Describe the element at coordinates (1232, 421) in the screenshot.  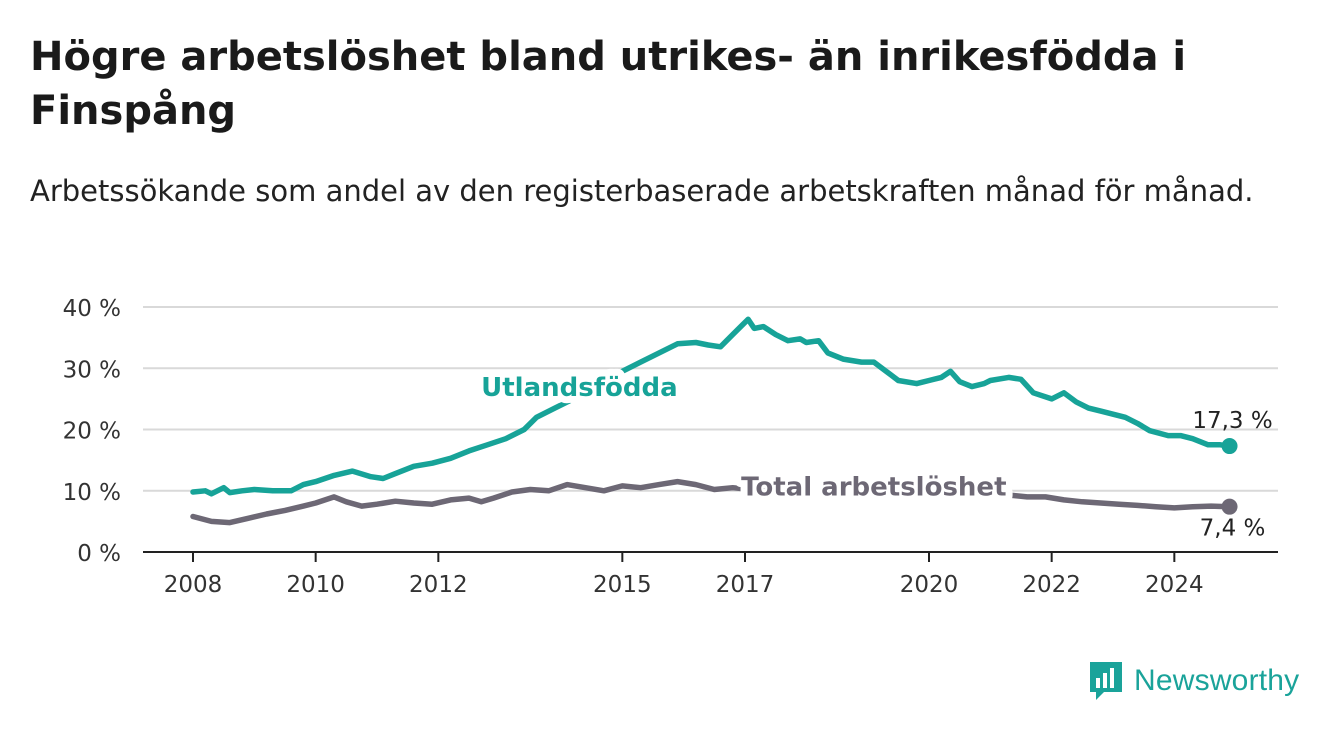
I see `series-end-label: 17,3 %` at that location.